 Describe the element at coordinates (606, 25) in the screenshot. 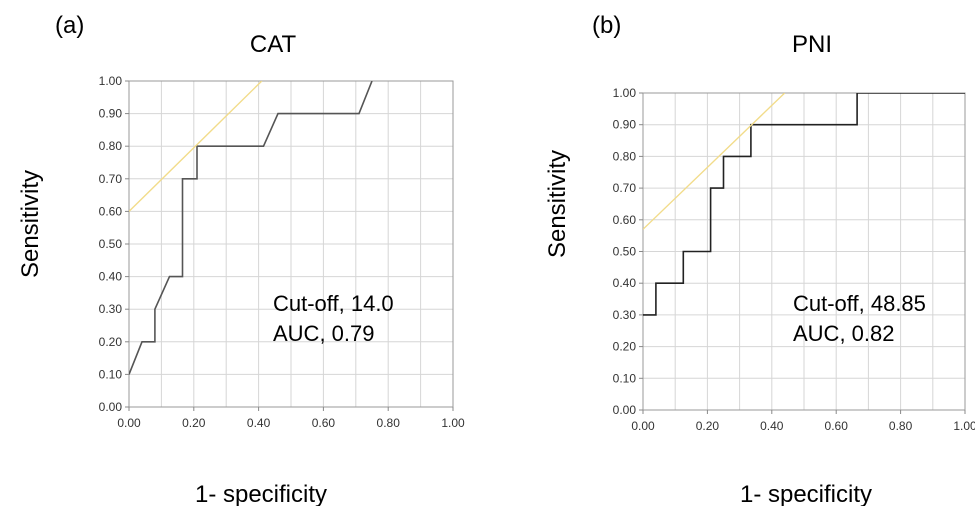

I see `panel-label: (b)` at that location.